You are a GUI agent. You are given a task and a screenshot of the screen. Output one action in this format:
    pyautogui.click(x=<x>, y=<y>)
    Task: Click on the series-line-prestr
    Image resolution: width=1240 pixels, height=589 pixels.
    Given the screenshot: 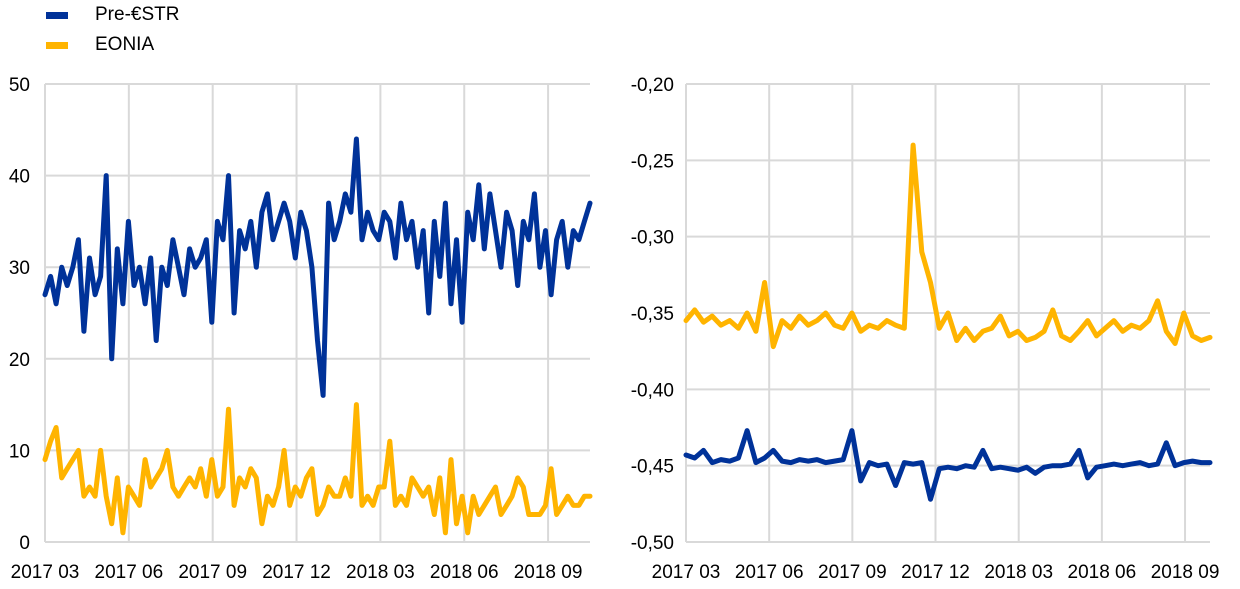 What is the action you would take?
    pyautogui.click(x=948, y=465)
    